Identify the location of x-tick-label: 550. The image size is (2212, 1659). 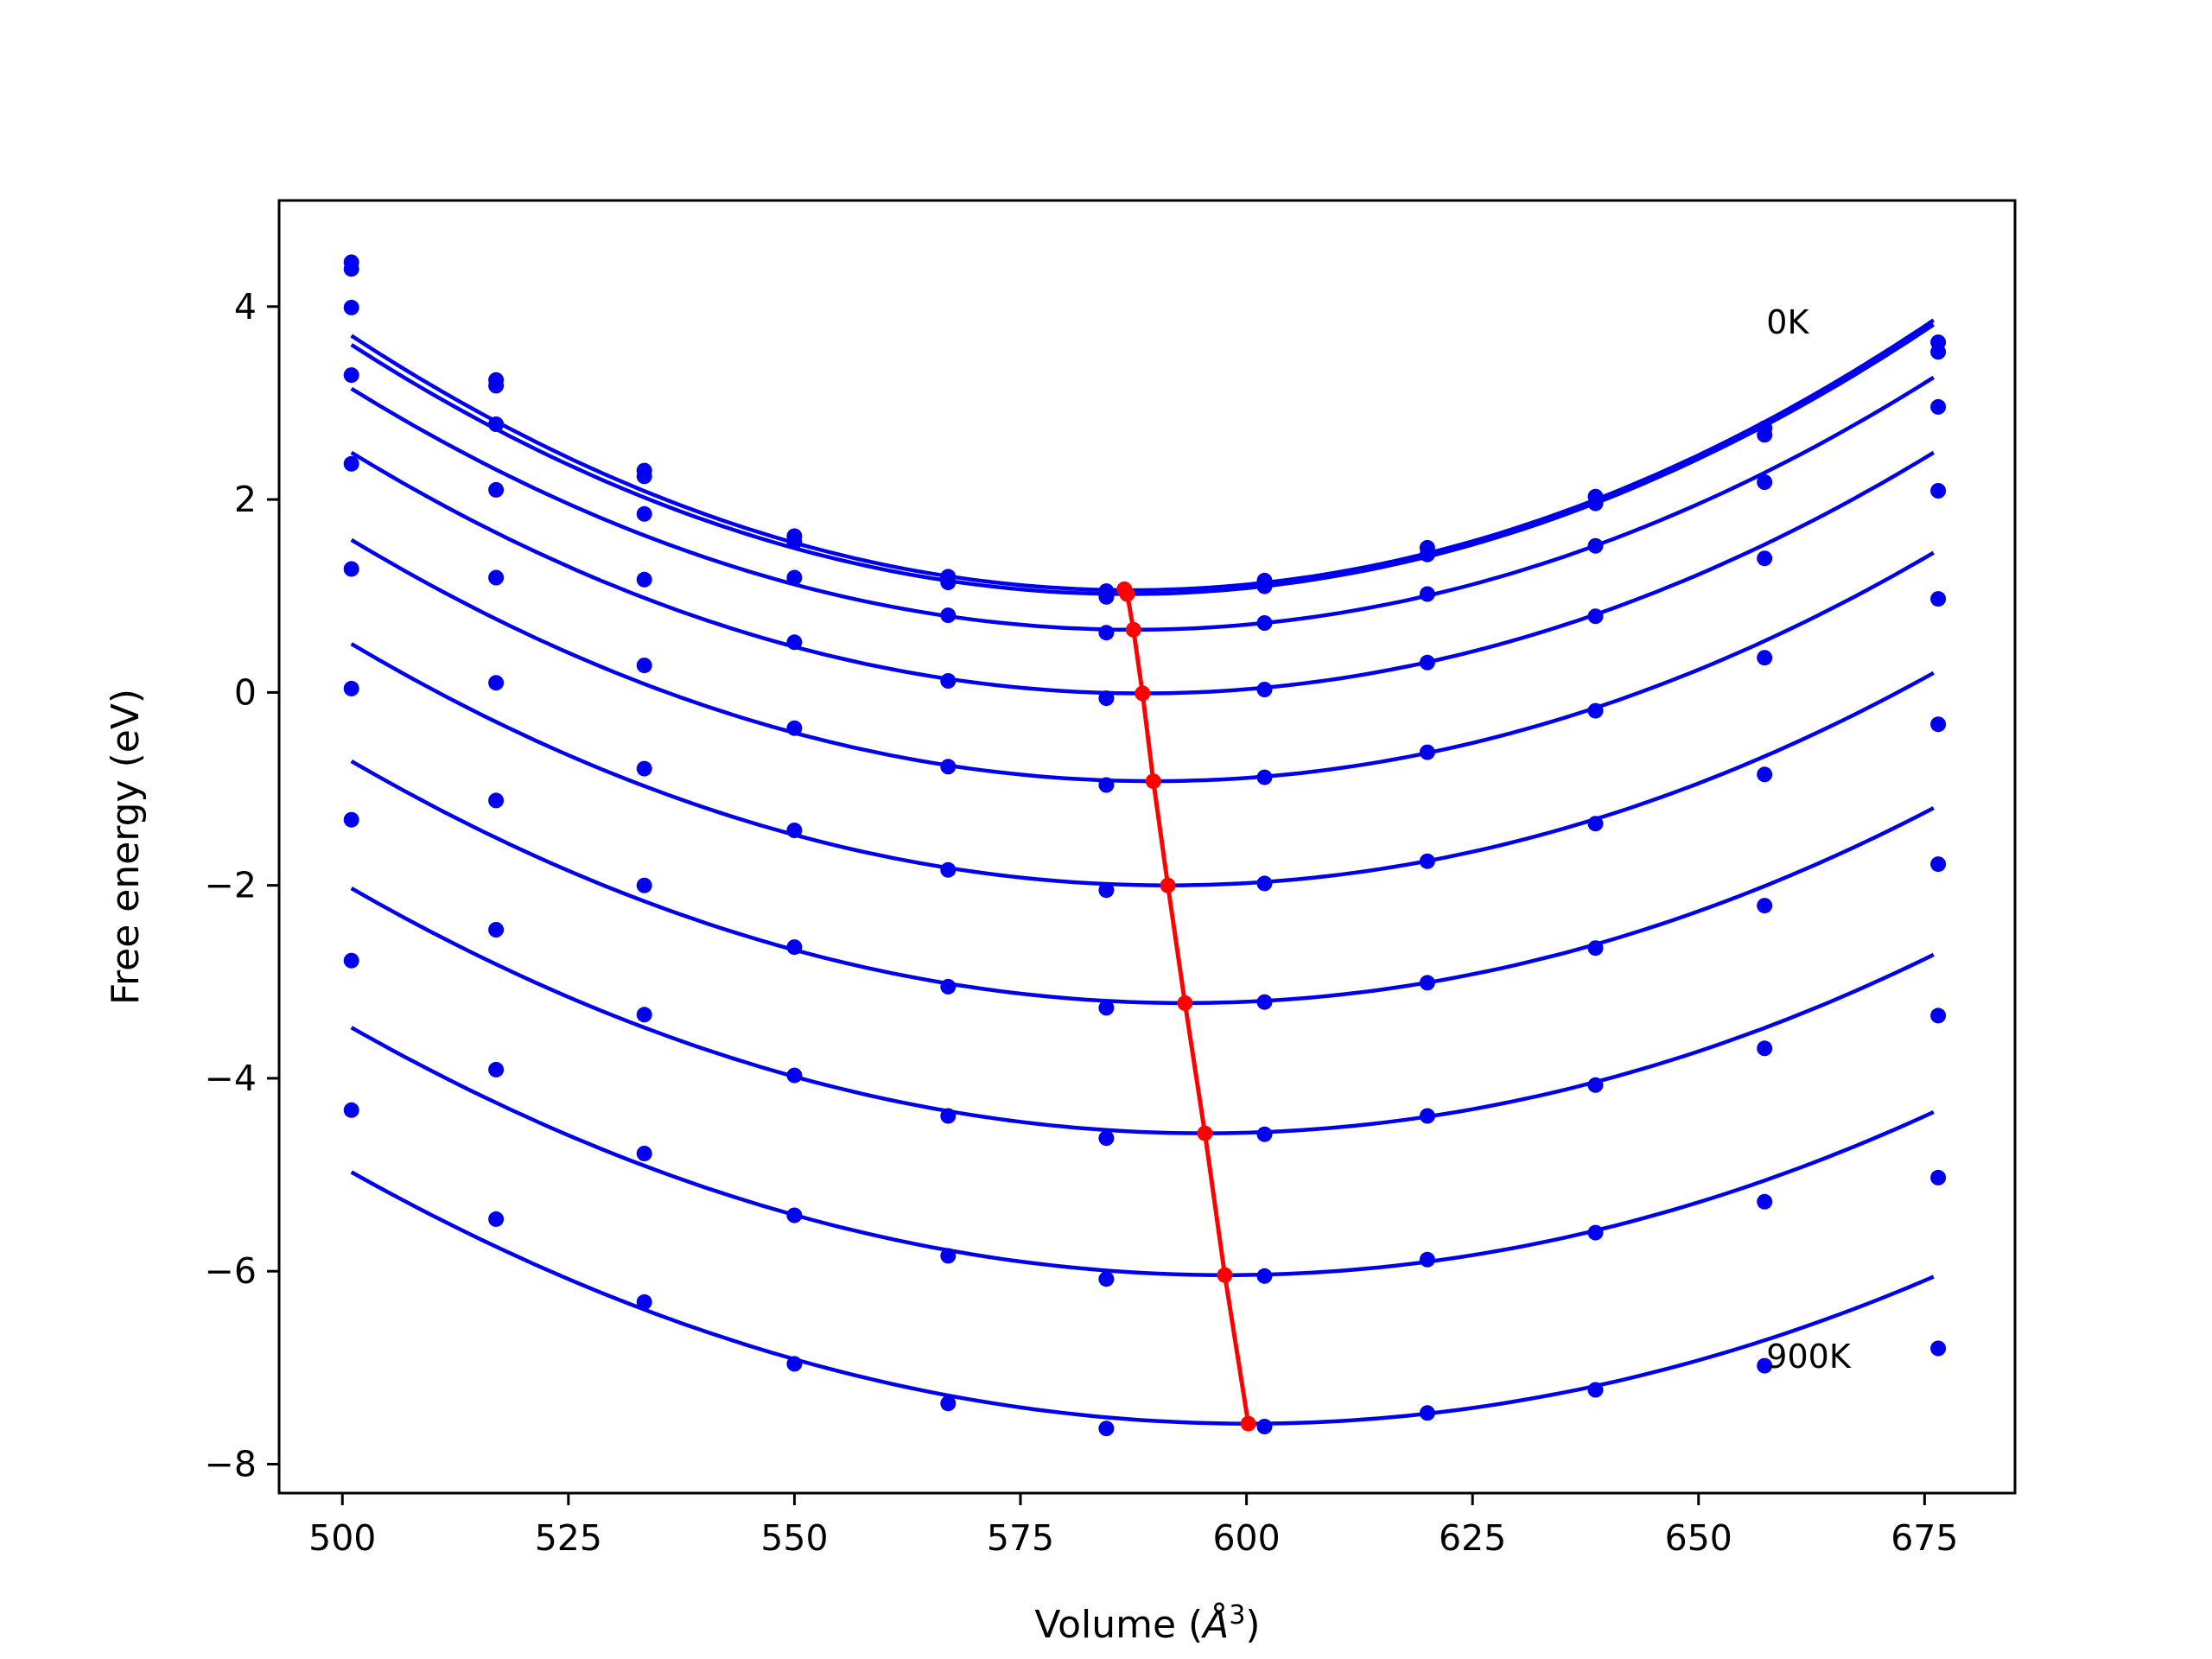
(794, 1538).